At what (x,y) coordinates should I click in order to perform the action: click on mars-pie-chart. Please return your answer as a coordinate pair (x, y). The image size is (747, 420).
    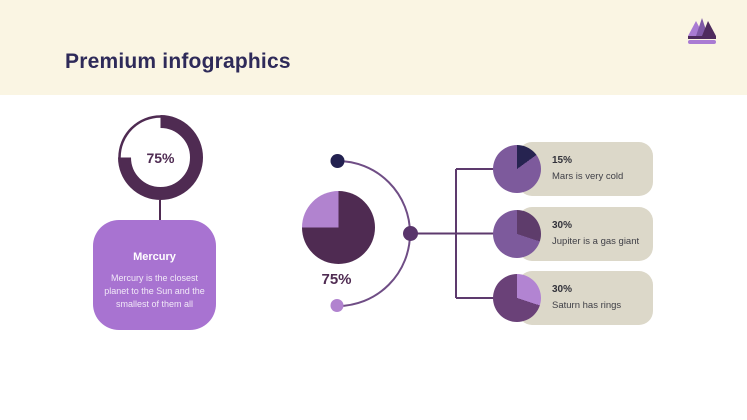
    Looking at the image, I should click on (517, 169).